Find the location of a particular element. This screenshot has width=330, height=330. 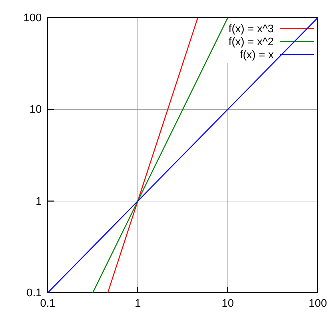

legend-label: f(x) = x is located at coordinates (257, 55).